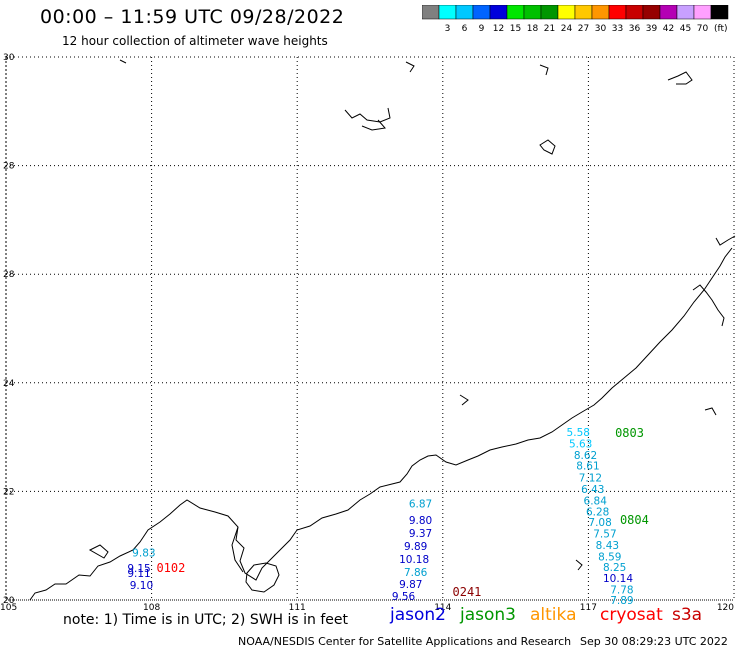  Describe the element at coordinates (138, 569) in the screenshot. I see `wave-height-value: 9.15` at that location.